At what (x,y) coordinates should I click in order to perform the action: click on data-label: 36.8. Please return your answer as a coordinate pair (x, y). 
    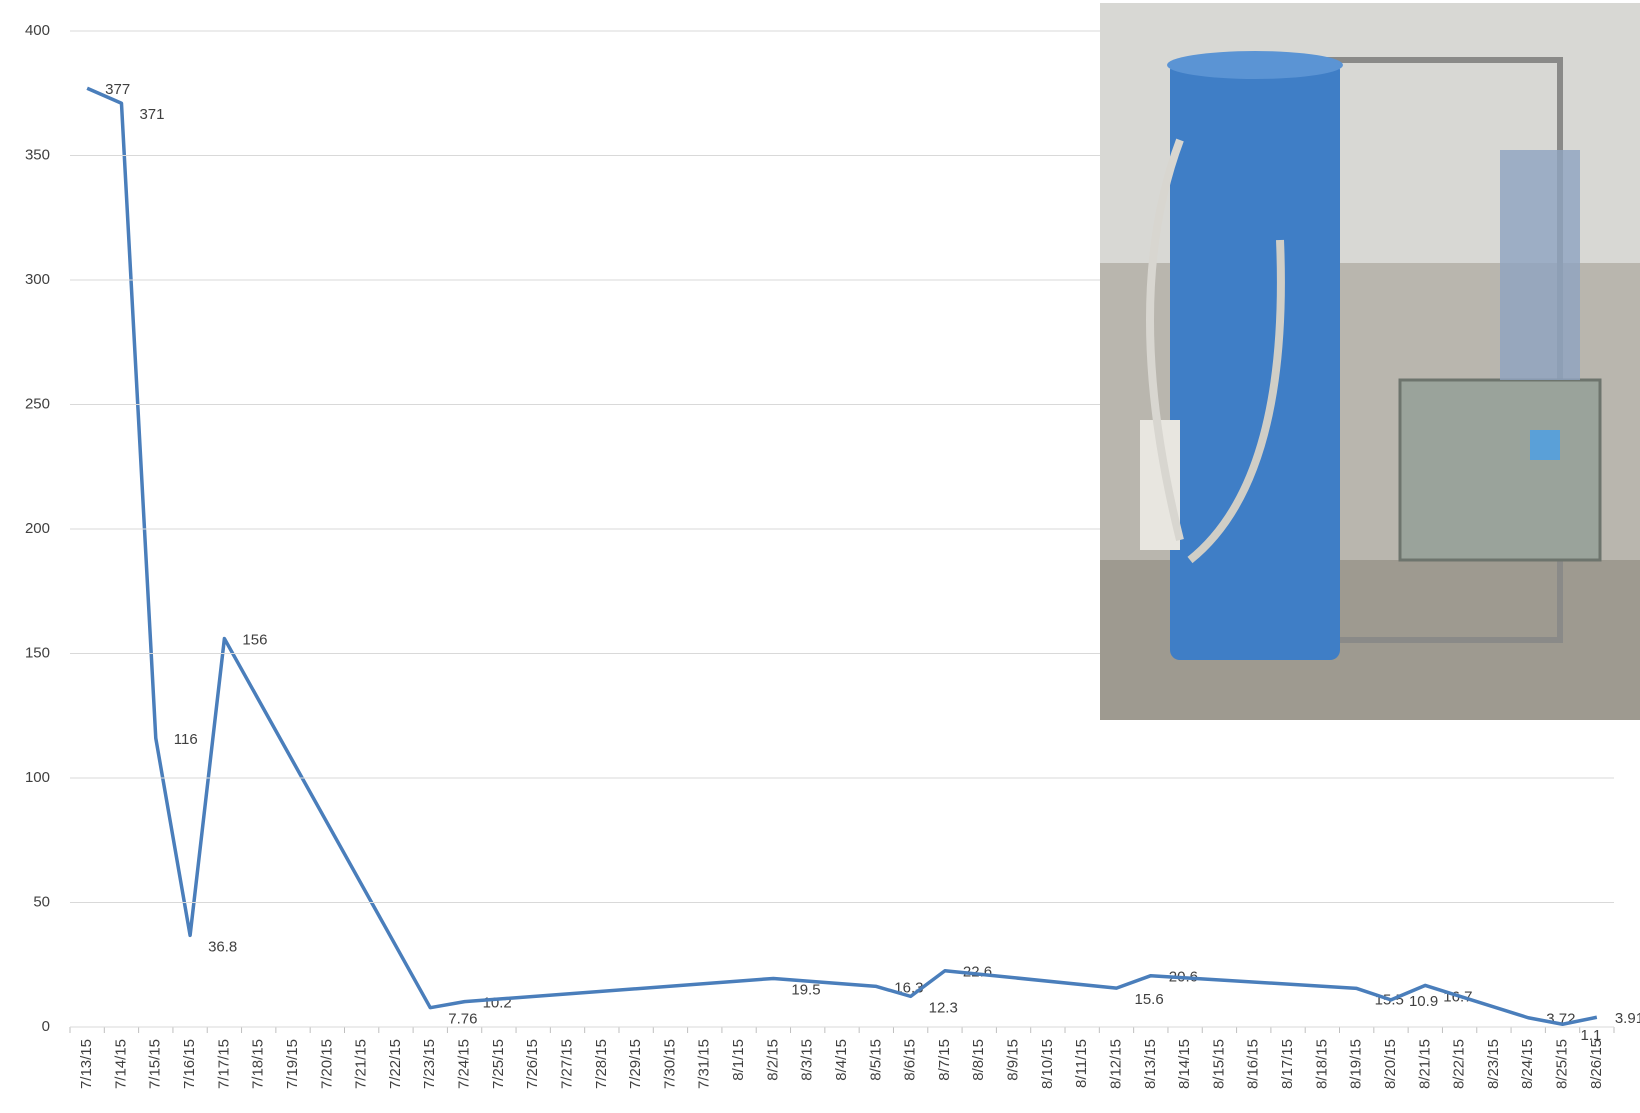
    Looking at the image, I should click on (222, 946).